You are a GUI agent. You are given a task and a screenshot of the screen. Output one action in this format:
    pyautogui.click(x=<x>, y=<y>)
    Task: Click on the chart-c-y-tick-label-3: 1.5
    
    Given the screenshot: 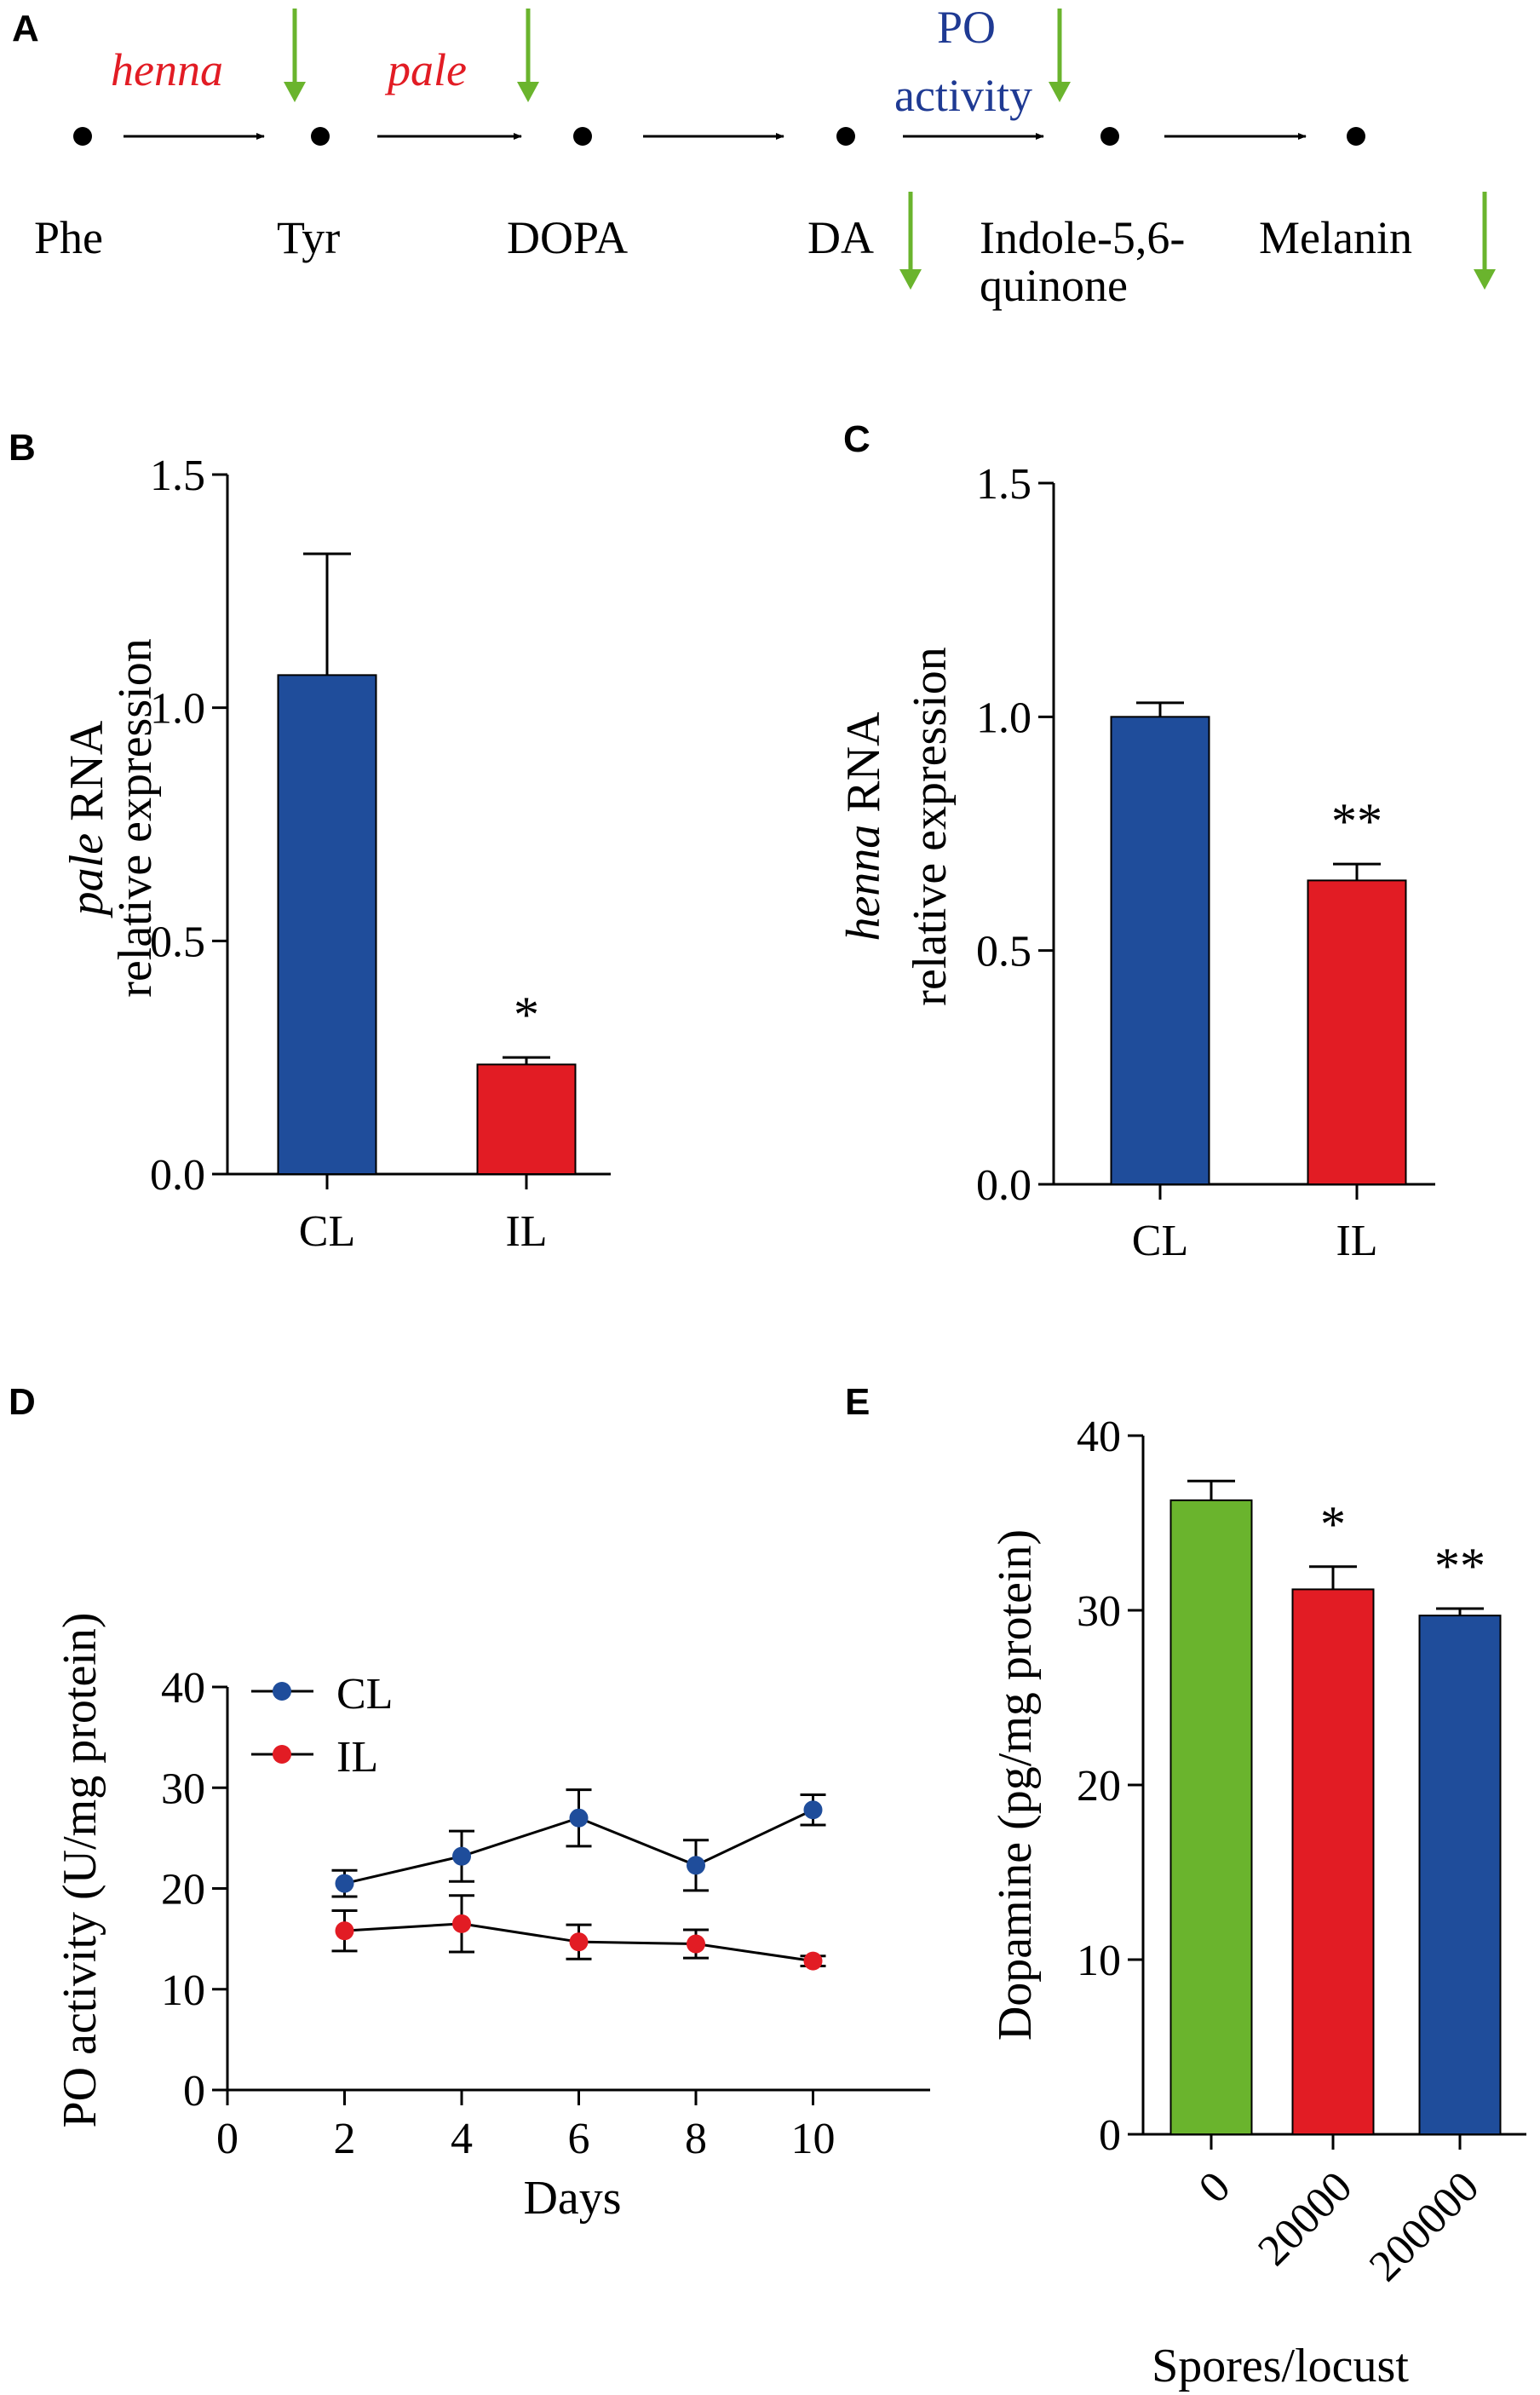 What is the action you would take?
    pyautogui.click(x=1004, y=484)
    